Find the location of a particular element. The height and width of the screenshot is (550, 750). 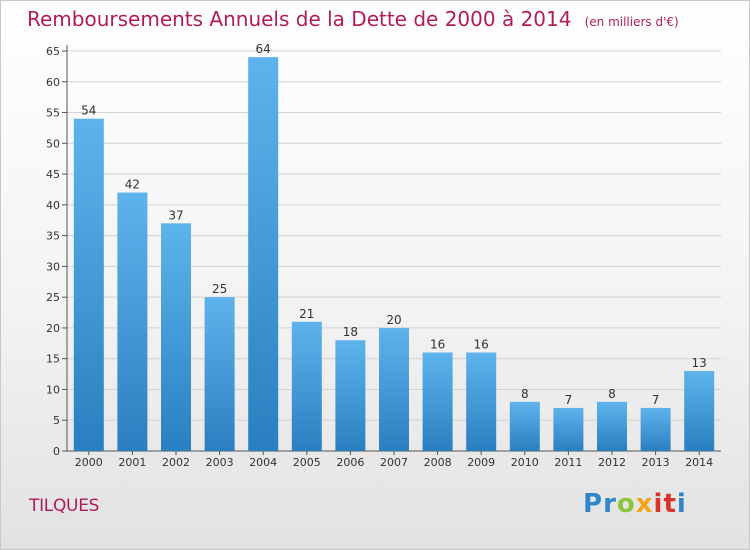

bar-value-label: 13 is located at coordinates (699, 363).